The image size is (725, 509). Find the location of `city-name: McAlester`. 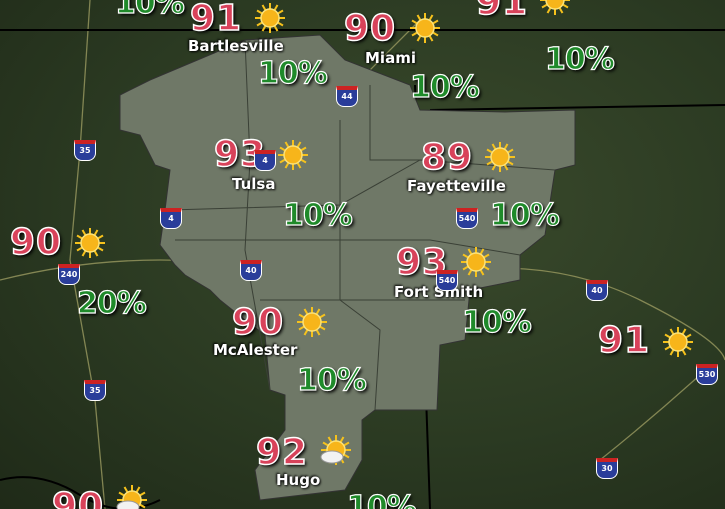

city-name: McAlester is located at coordinates (255, 350).